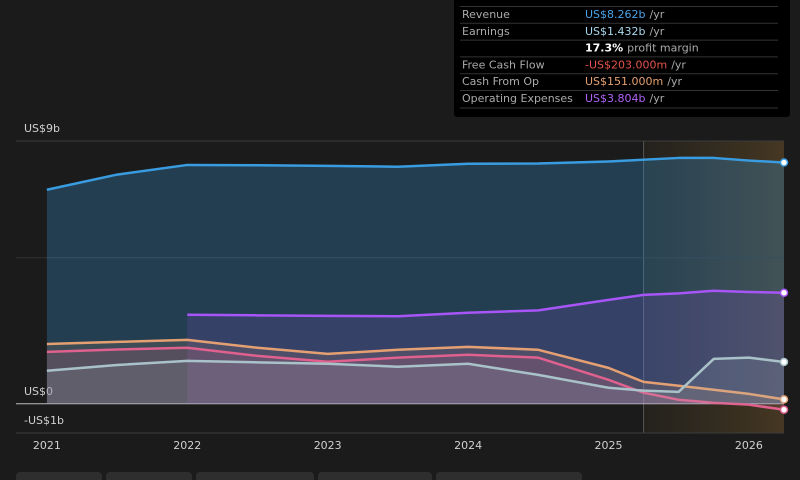  Describe the element at coordinates (608, 445) in the screenshot. I see `x-tick-label: 2025` at that location.